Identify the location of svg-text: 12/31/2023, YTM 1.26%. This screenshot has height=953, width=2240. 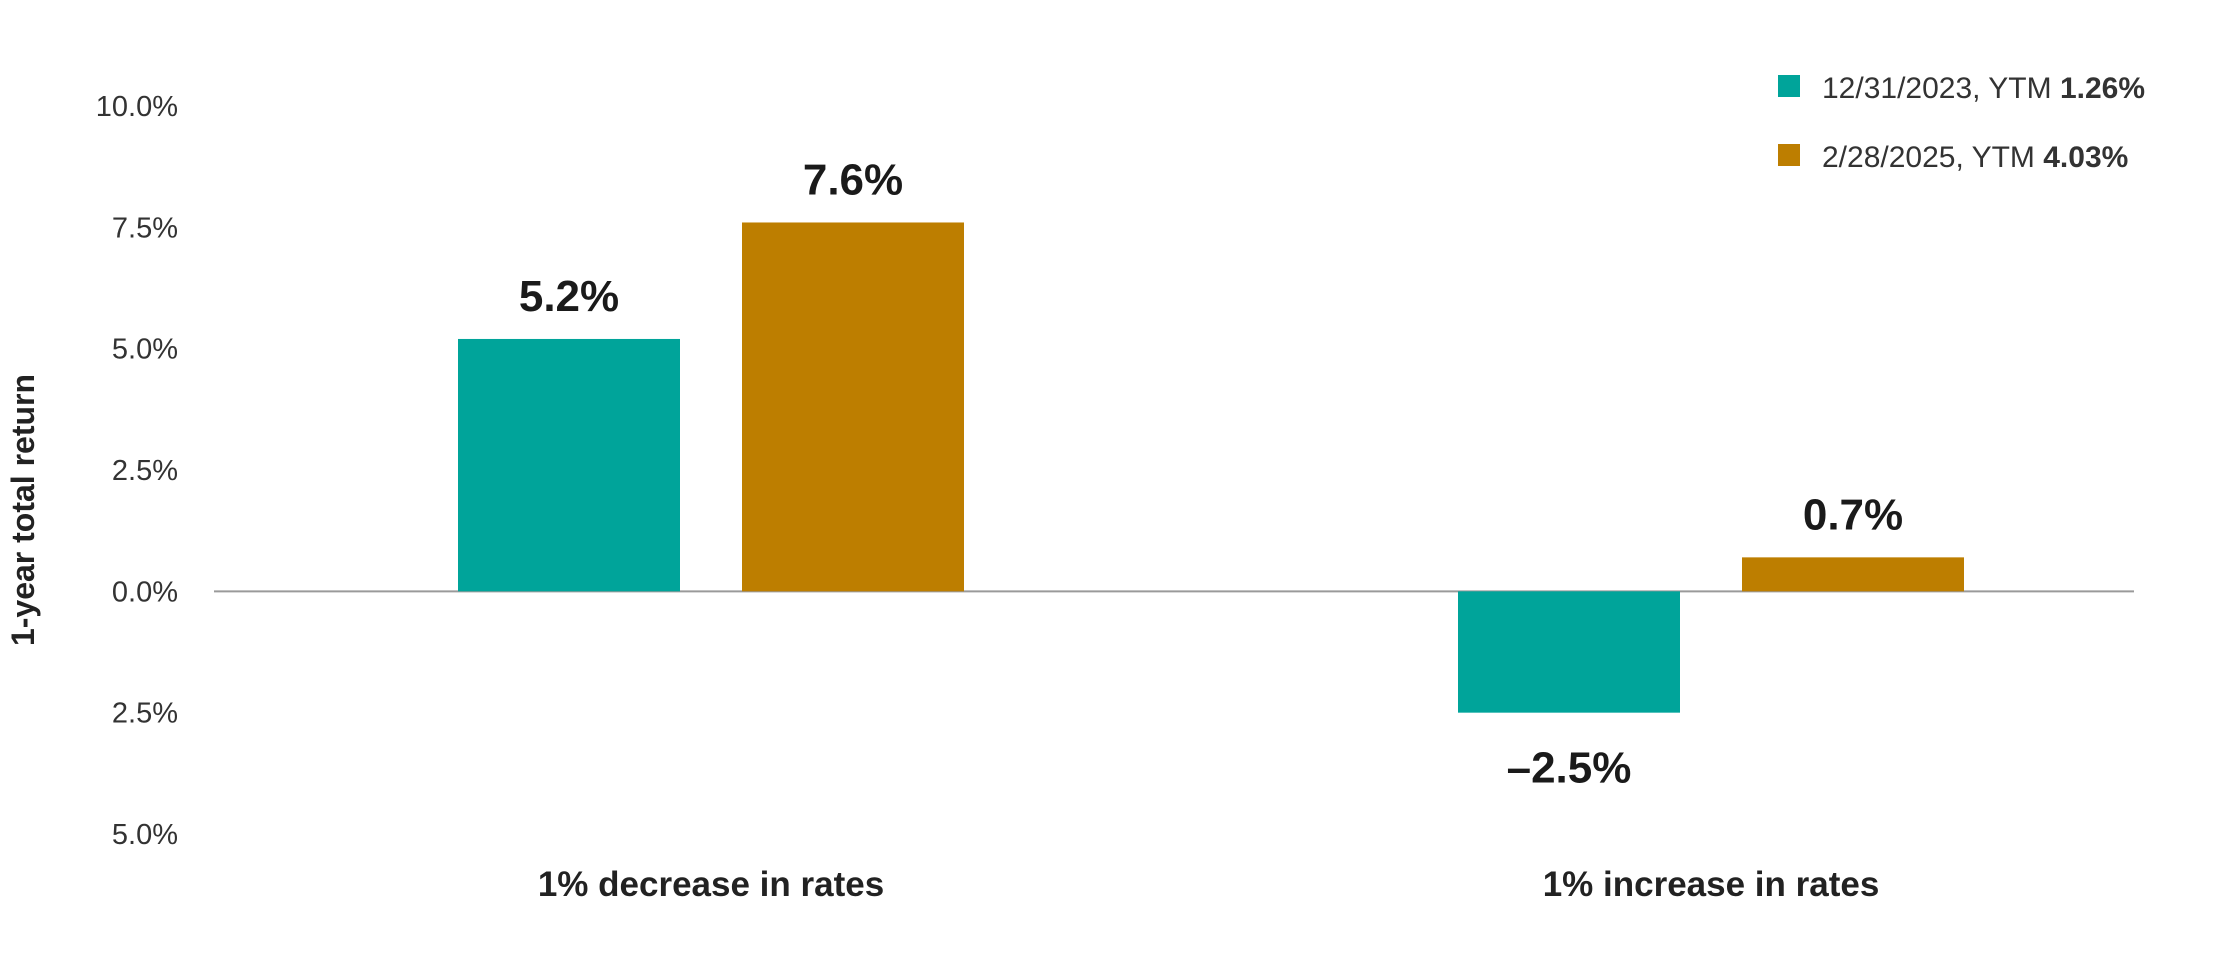
(1983, 88).